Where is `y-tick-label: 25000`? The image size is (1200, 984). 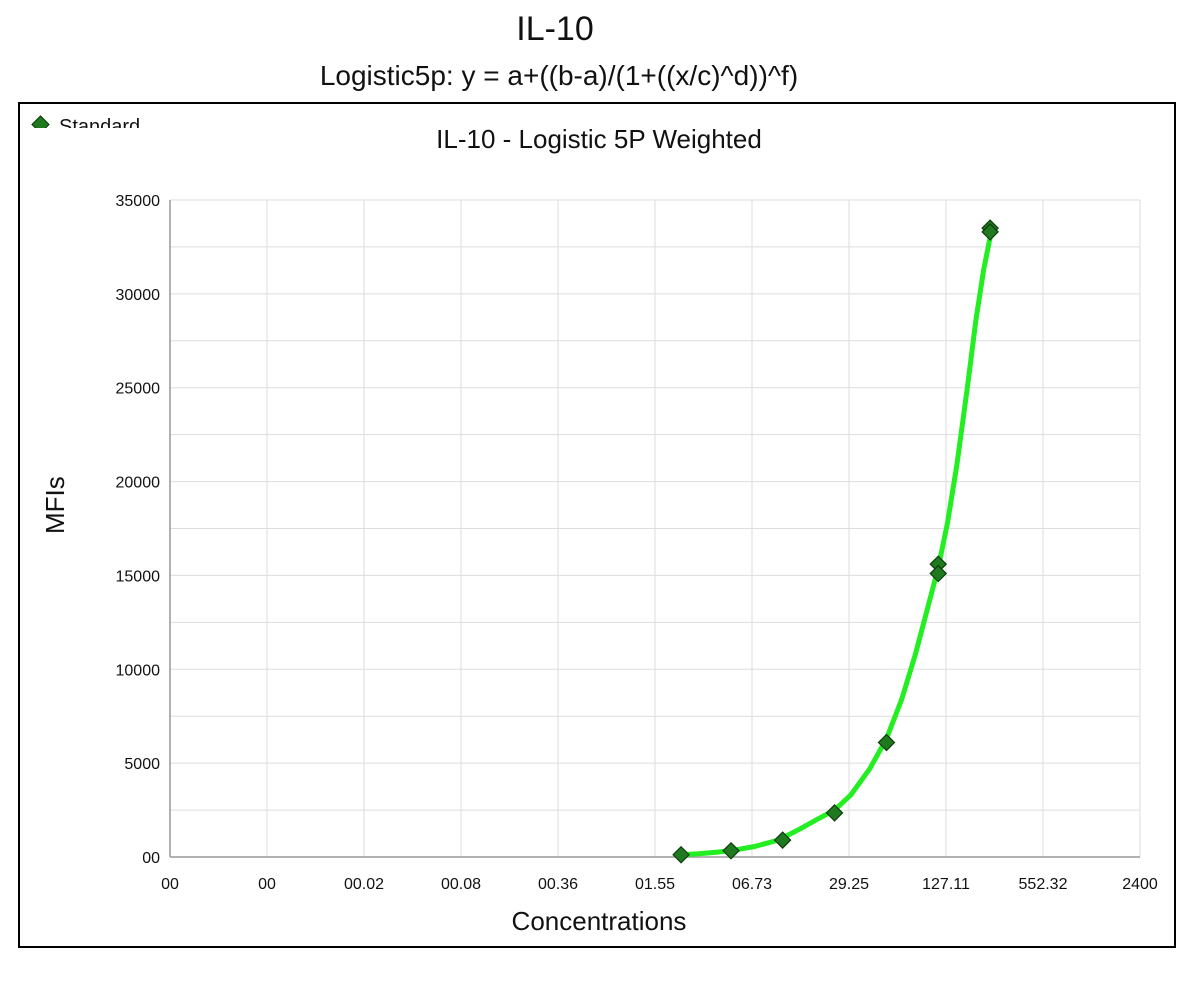 y-tick-label: 25000 is located at coordinates (138, 389).